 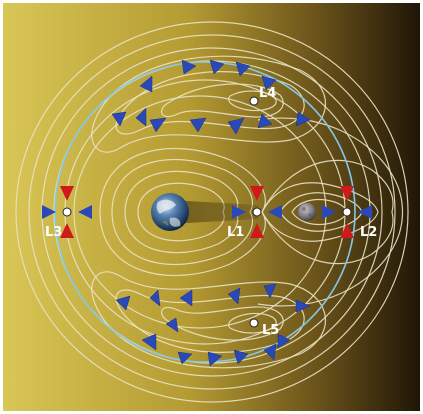 I want to click on l3-label: L3, so click(x=53, y=232).